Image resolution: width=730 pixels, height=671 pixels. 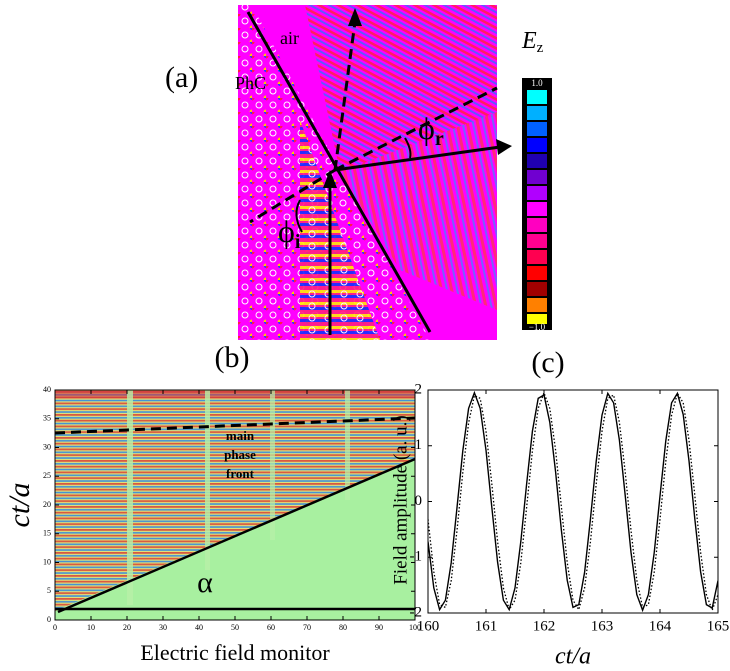 What do you see at coordinates (537, 204) in the screenshot?
I see `colorbar` at bounding box center [537, 204].